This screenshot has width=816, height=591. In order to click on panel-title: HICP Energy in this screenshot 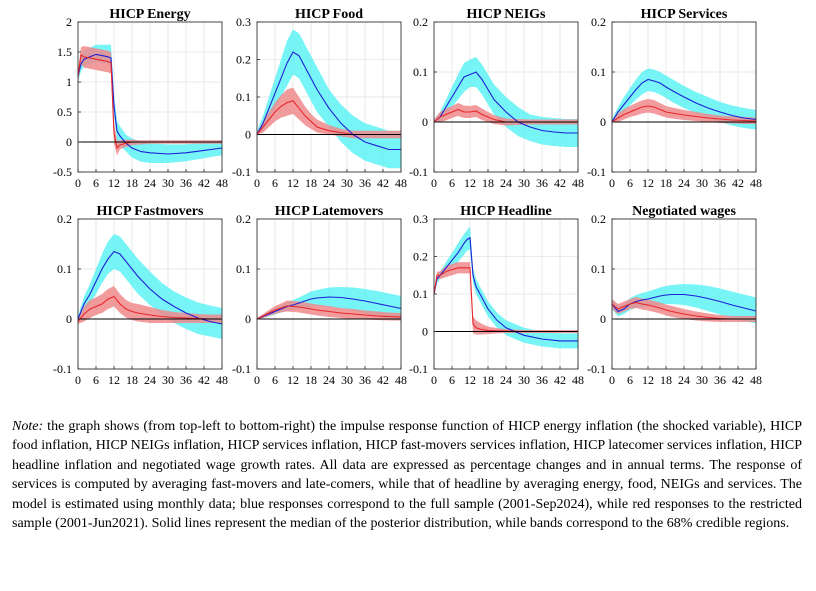, I will do `click(149, 14)`.